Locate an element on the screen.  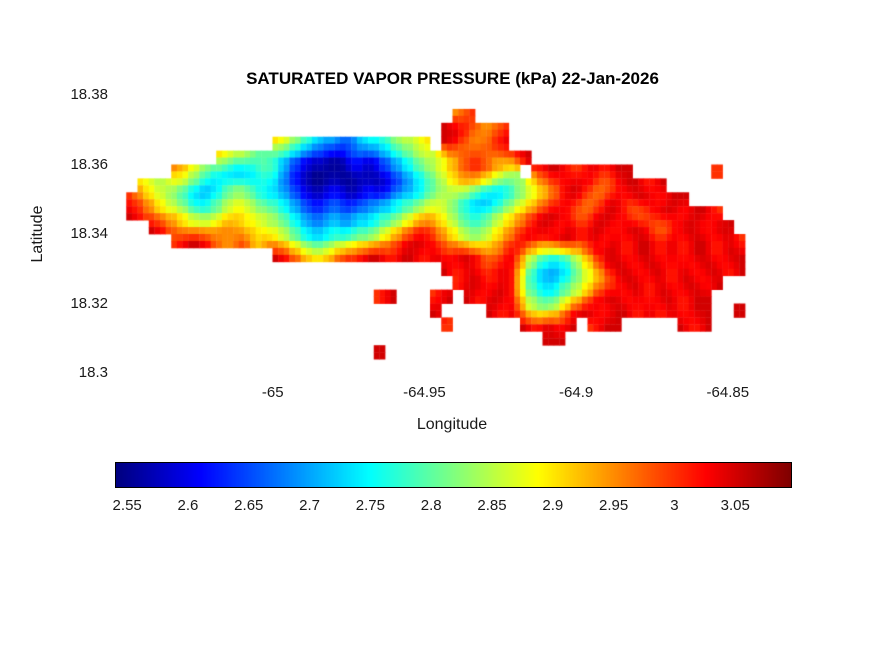
colorbar-tick-label: 2.75 is located at coordinates (370, 505).